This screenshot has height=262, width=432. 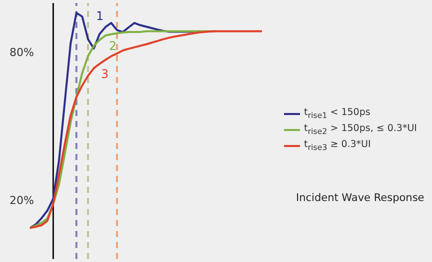 I want to click on legend-label: t$_{rise2}$ > 150ps, ≤ 0.3*UI, so click(x=360, y=130).